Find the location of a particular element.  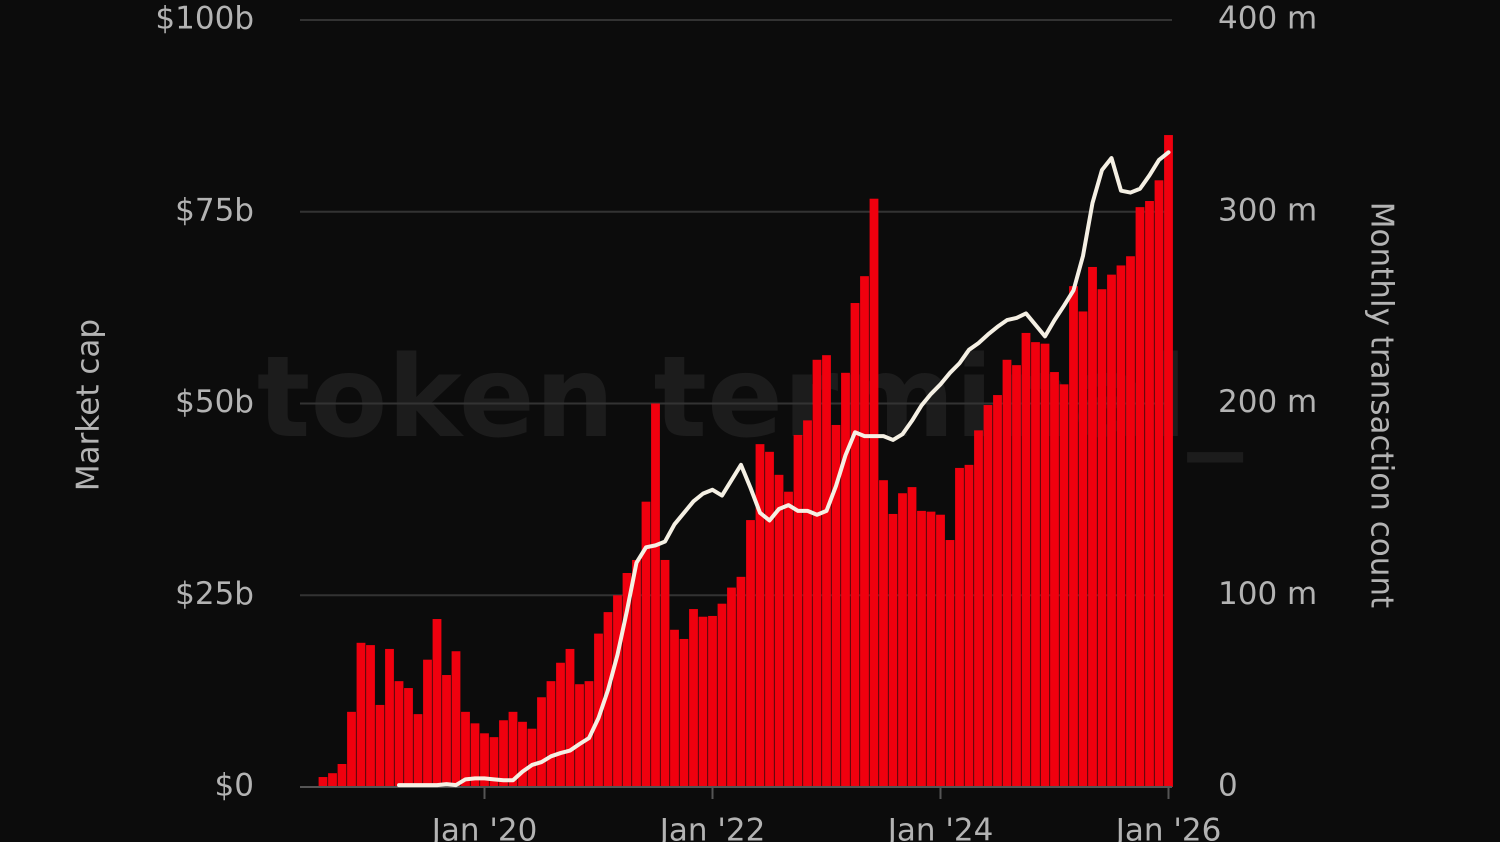

y-tick-label: $100b is located at coordinates (204, 19).